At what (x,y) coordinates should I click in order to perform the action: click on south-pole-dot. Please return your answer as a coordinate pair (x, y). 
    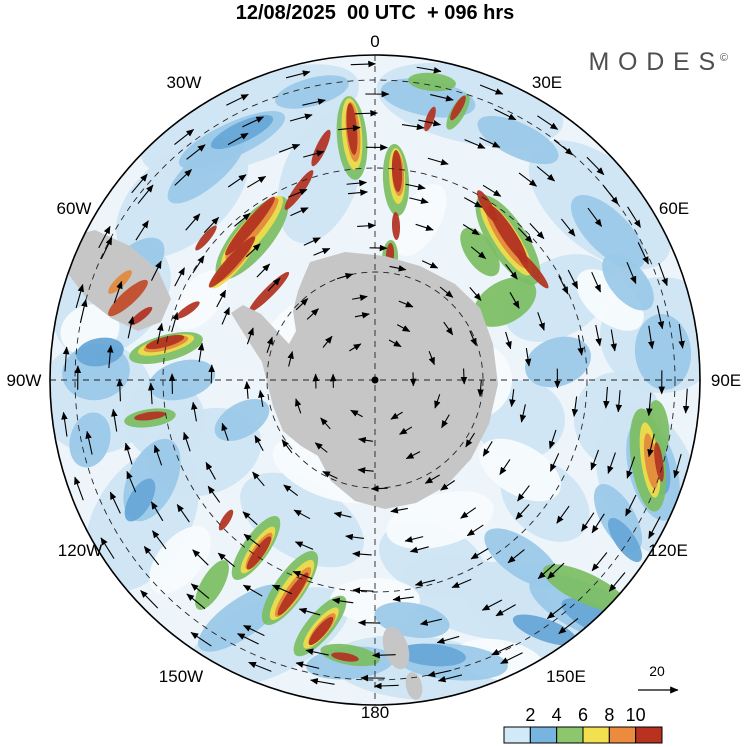
    Looking at the image, I should click on (375, 380).